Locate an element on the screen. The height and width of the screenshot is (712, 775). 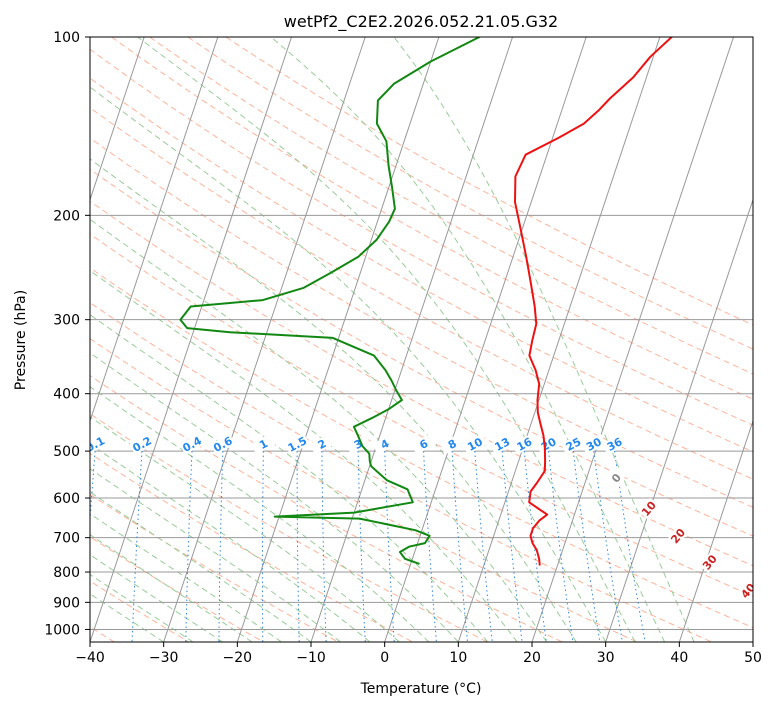
x-tick-label: 20 is located at coordinates (532, 658).